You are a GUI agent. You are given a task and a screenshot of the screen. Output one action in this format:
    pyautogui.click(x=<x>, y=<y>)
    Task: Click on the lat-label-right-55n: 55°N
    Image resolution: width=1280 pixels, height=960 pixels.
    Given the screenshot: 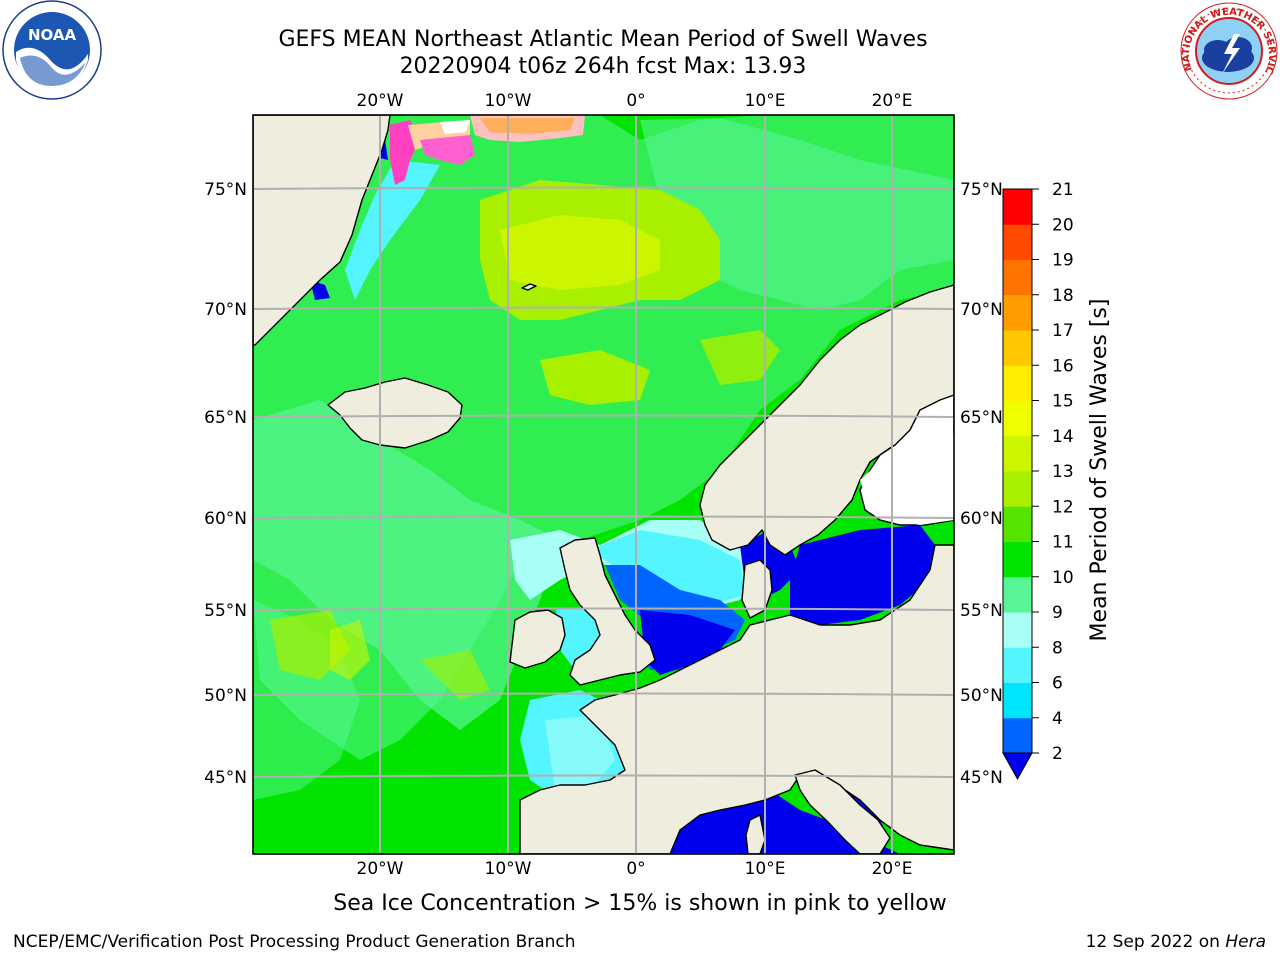 What is the action you would take?
    pyautogui.click(x=981, y=611)
    